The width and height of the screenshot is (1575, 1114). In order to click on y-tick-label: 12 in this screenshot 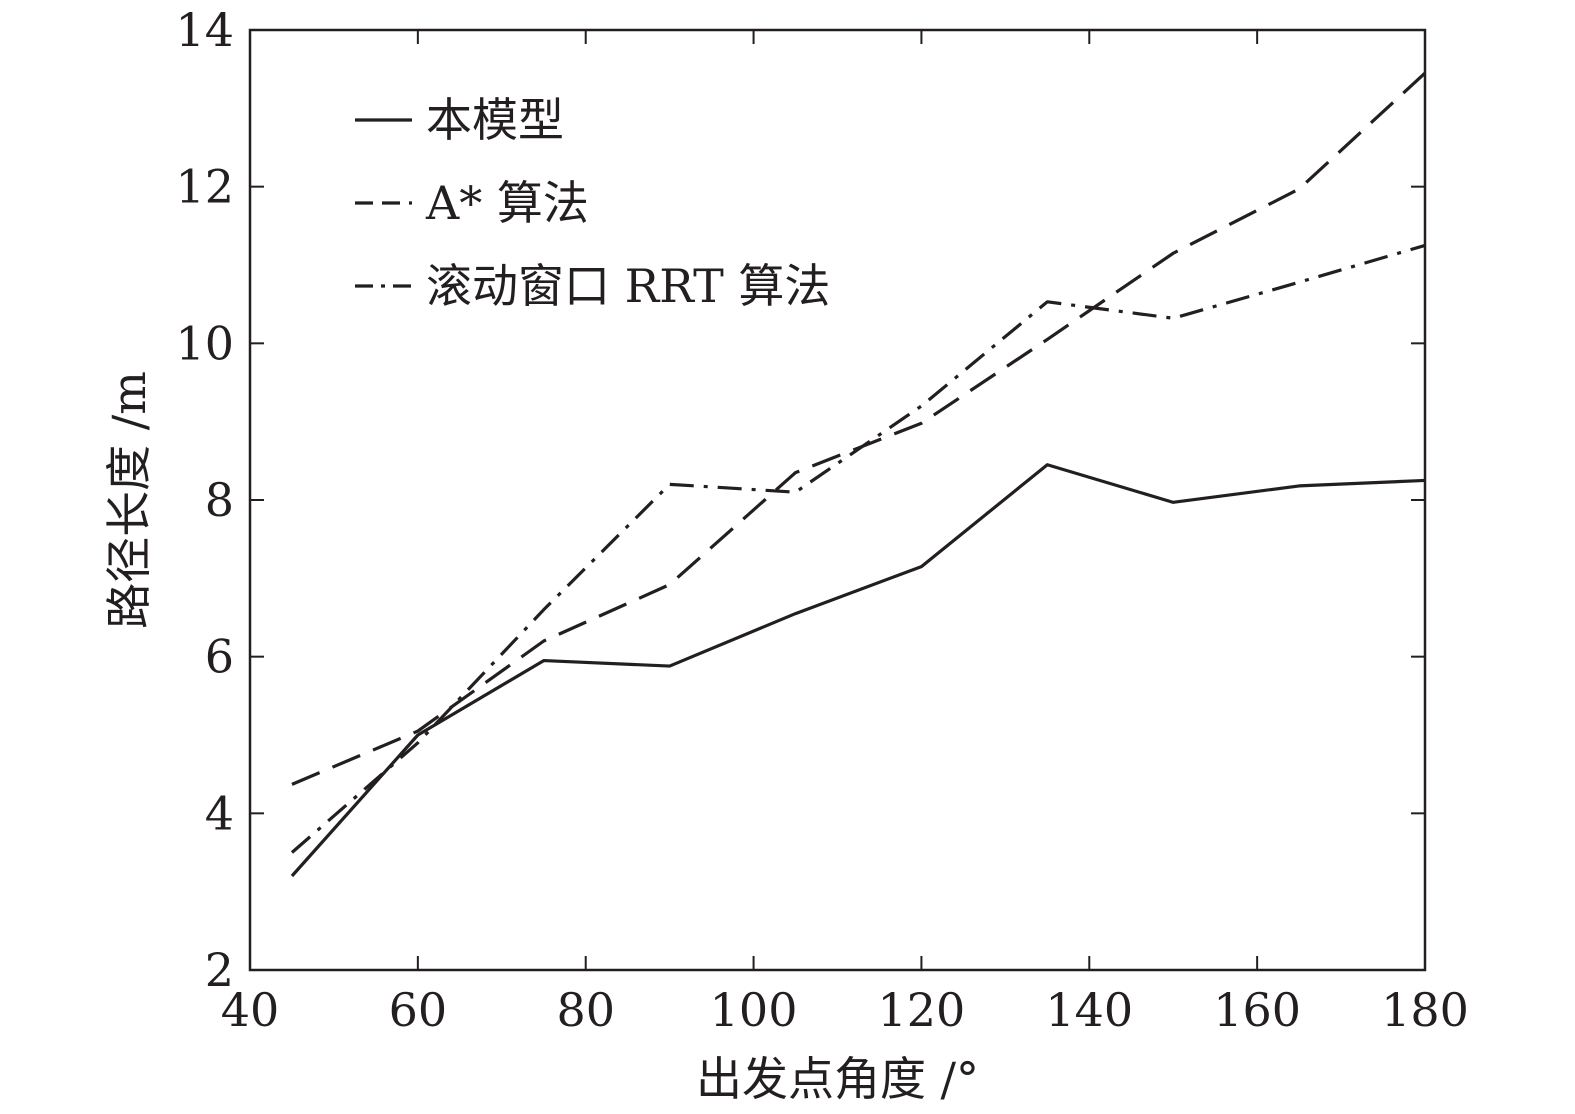, I will do `click(204, 187)`.